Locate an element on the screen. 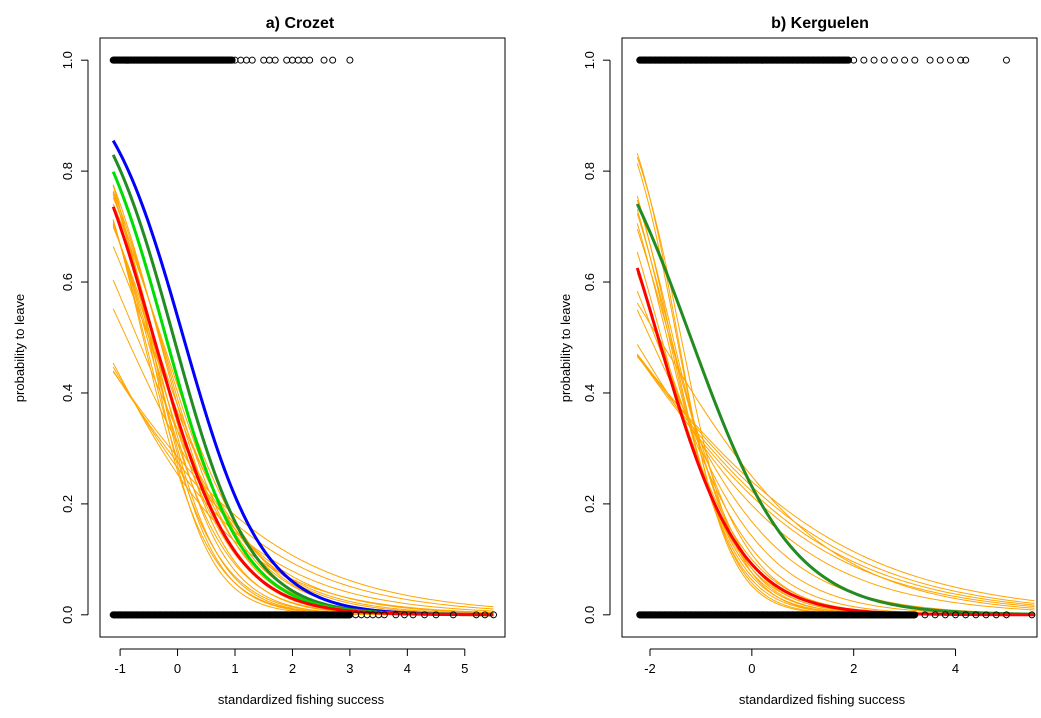  chart-title: a) Crozet is located at coordinates (300, 23).